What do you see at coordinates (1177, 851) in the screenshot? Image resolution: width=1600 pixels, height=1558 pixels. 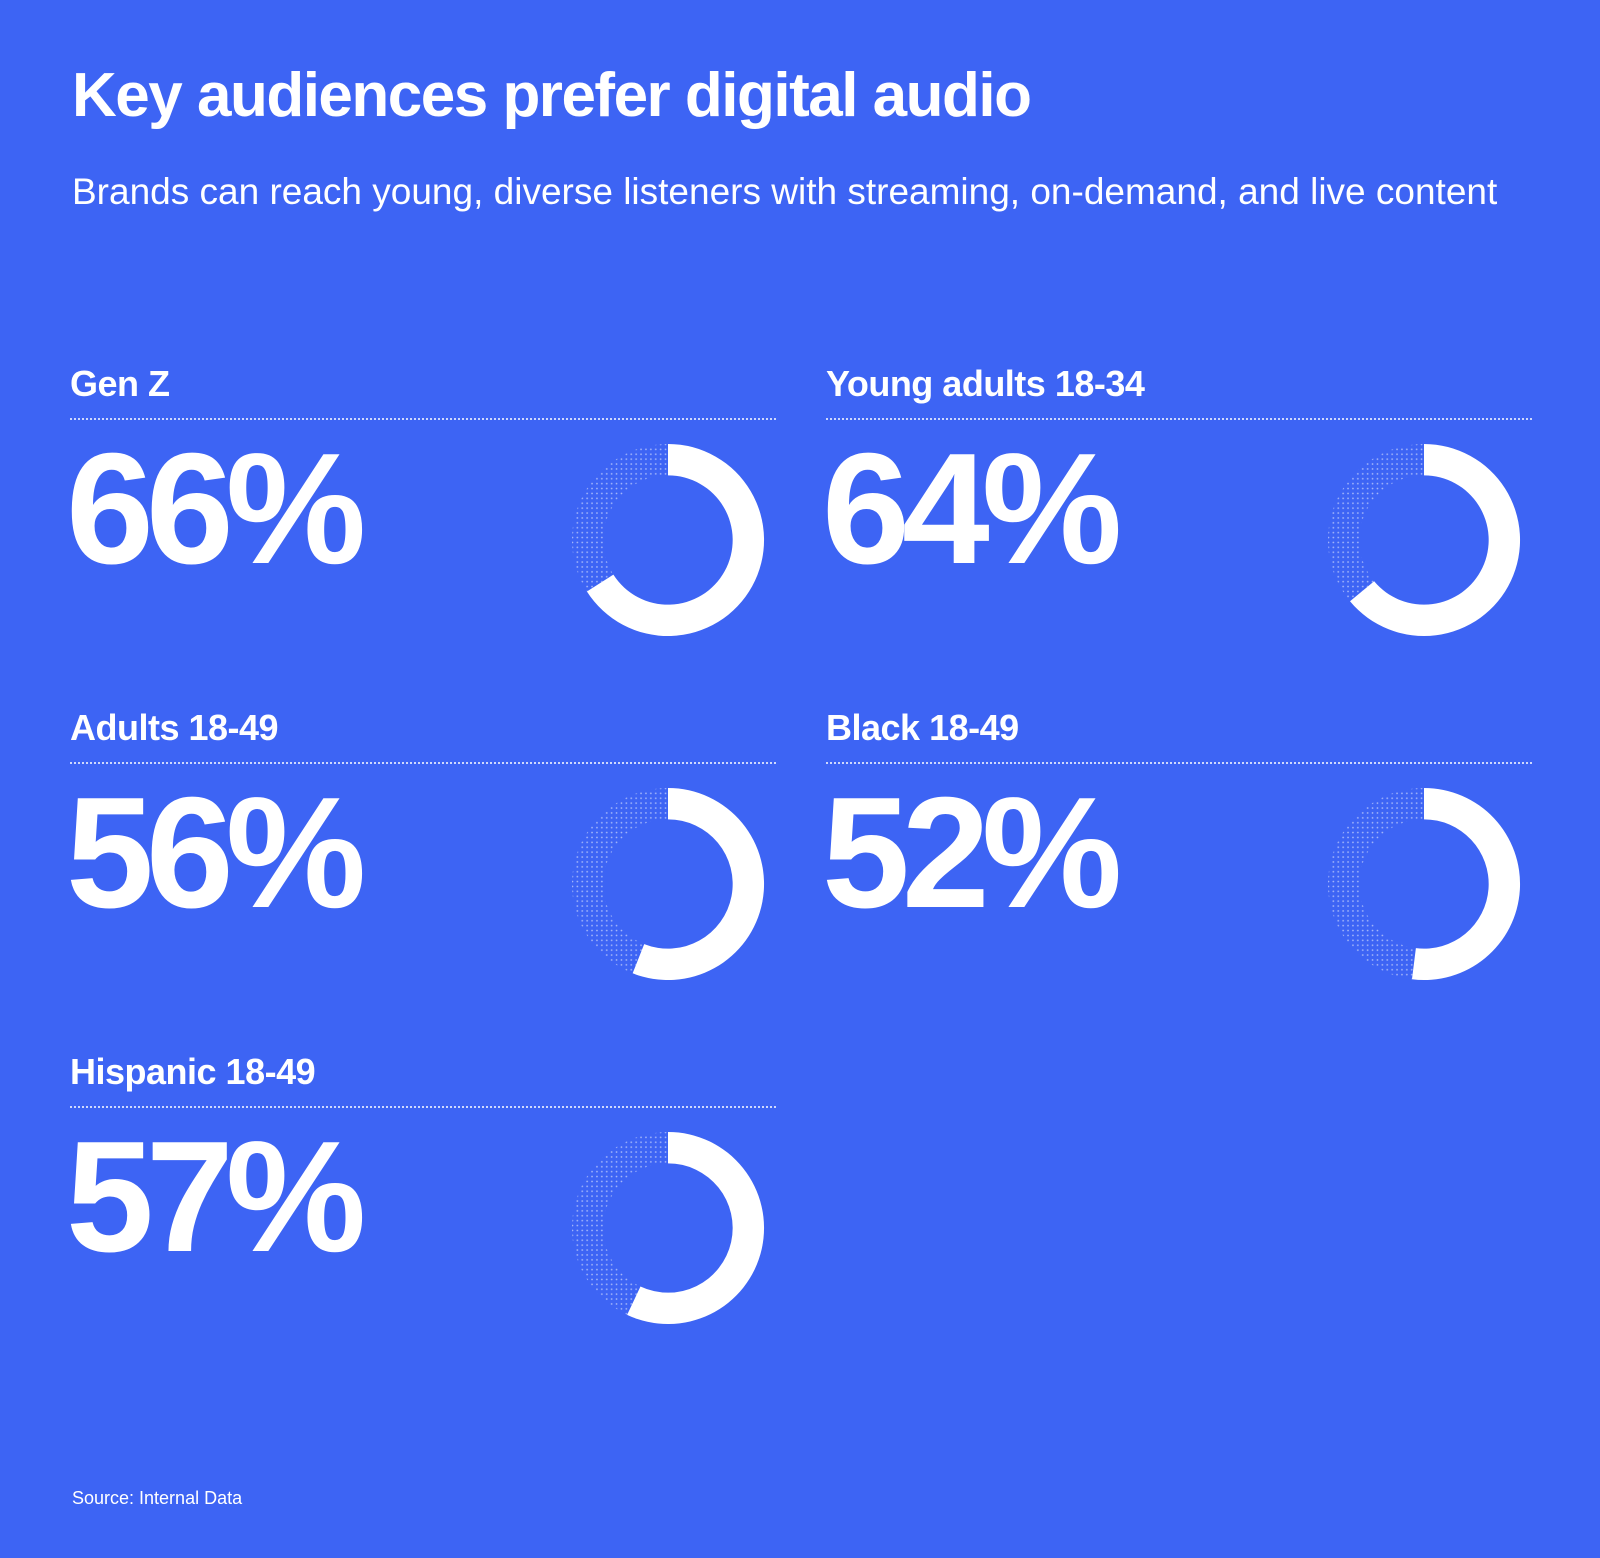 I see `audience-card-black: Black 18-49 52%` at bounding box center [1177, 851].